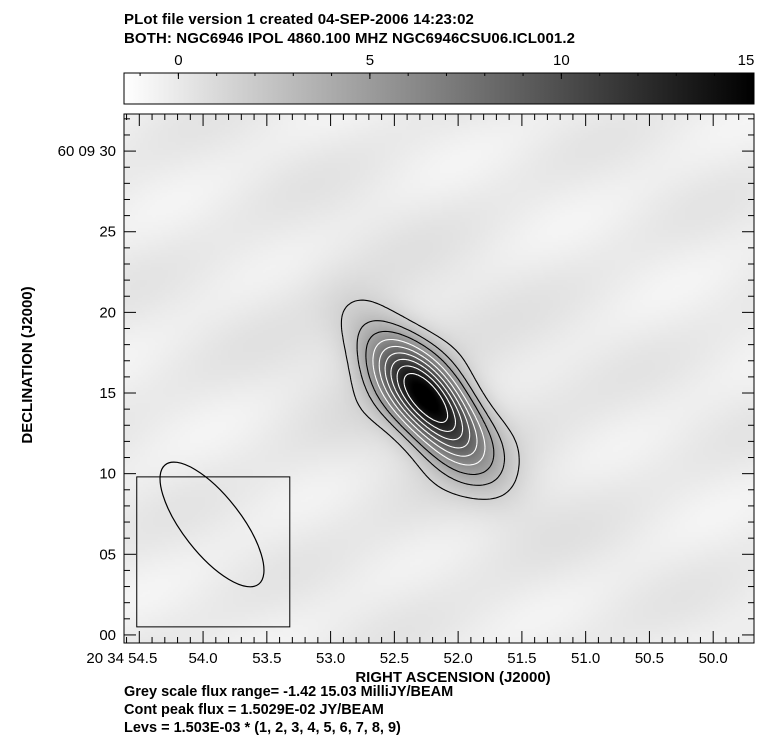 This screenshot has width=771, height=750. I want to click on footer-peak-flux: Cont peak flux = 1.5029E-02 JY/BEAM, so click(254, 710).